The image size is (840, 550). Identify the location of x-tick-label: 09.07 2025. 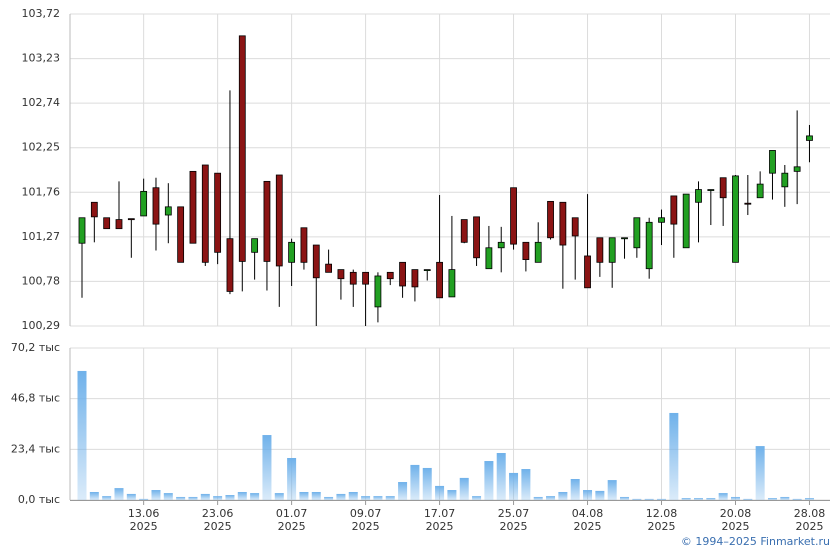
(365, 520).